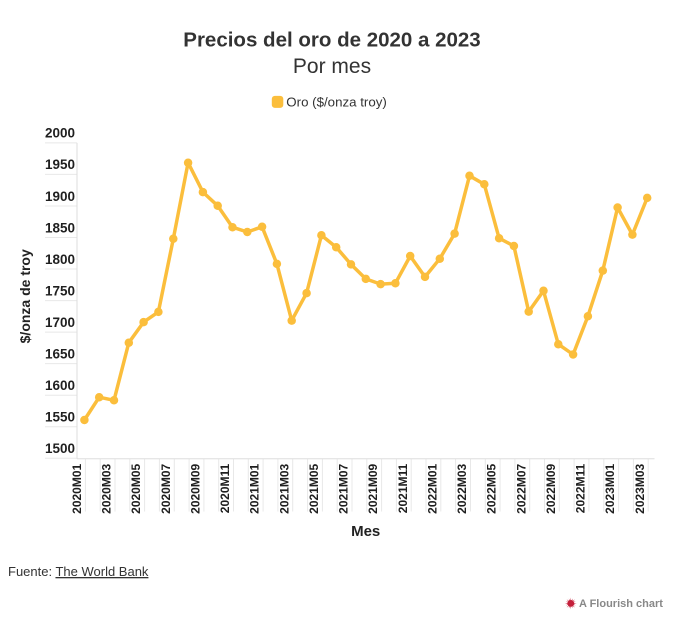 This screenshot has height=620, width=689. Describe the element at coordinates (60, 164) in the screenshot. I see `svg-text: 1950` at that location.